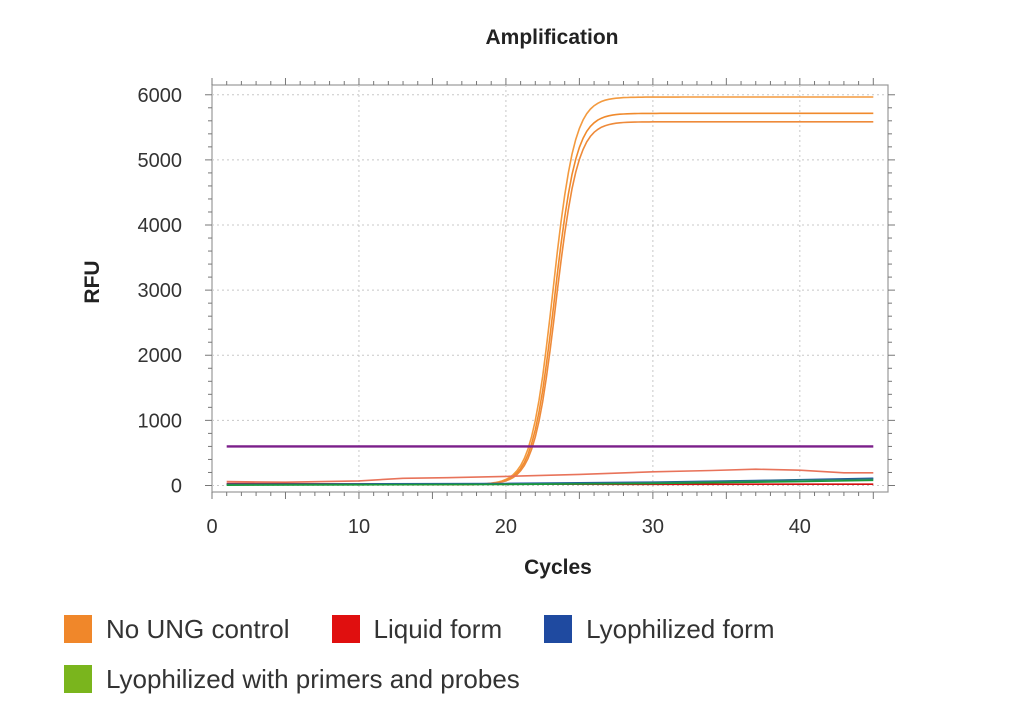 This screenshot has width=1024, height=727. Describe the element at coordinates (558, 567) in the screenshot. I see `x-axis-title: Cycles` at that location.